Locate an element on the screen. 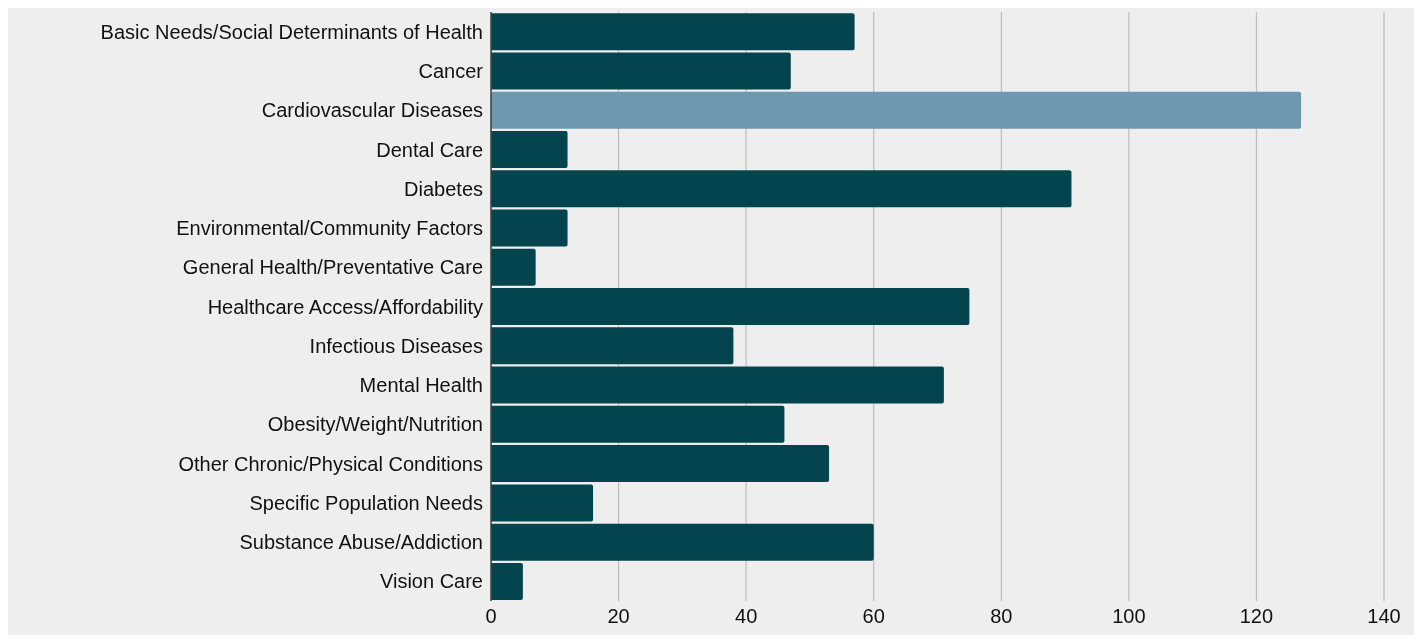  y-tick-label: Environmental/Community Factors is located at coordinates (329, 228).